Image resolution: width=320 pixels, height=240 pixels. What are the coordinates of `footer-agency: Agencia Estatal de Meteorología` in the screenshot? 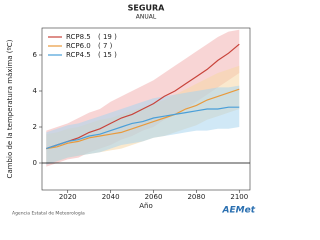 It's located at (48, 213).